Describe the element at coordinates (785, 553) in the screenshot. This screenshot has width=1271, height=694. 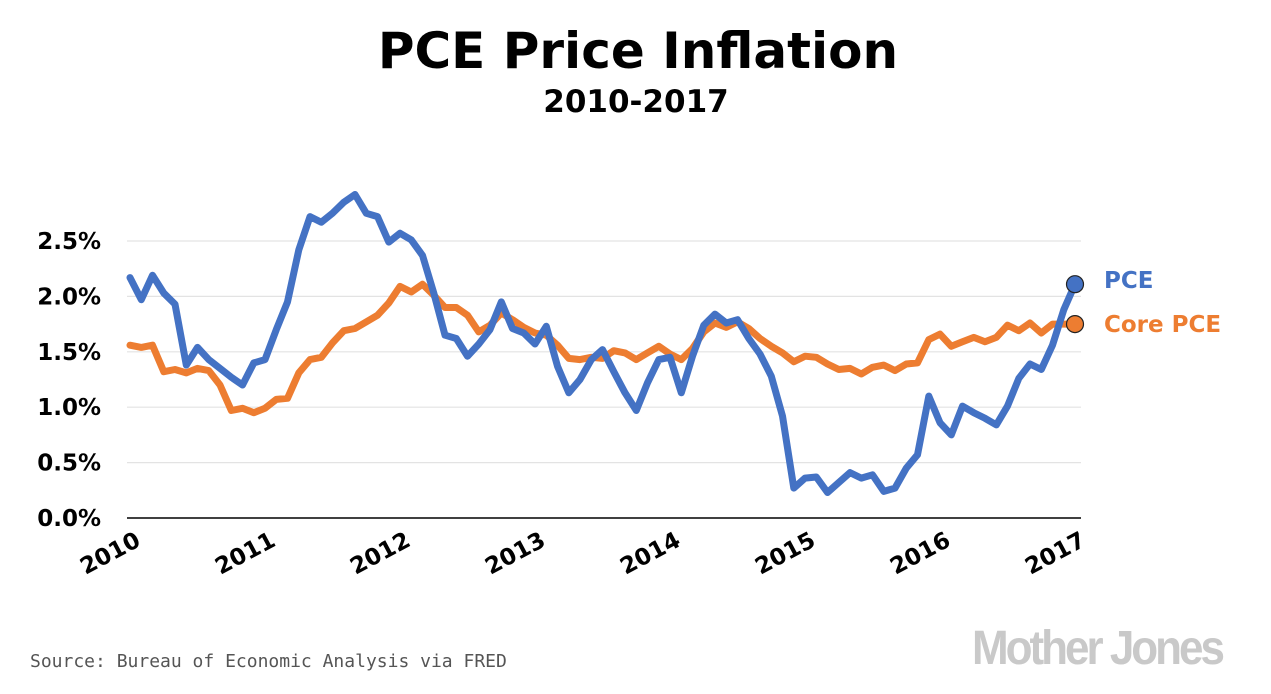
I see `x-tick-label: 2015` at that location.